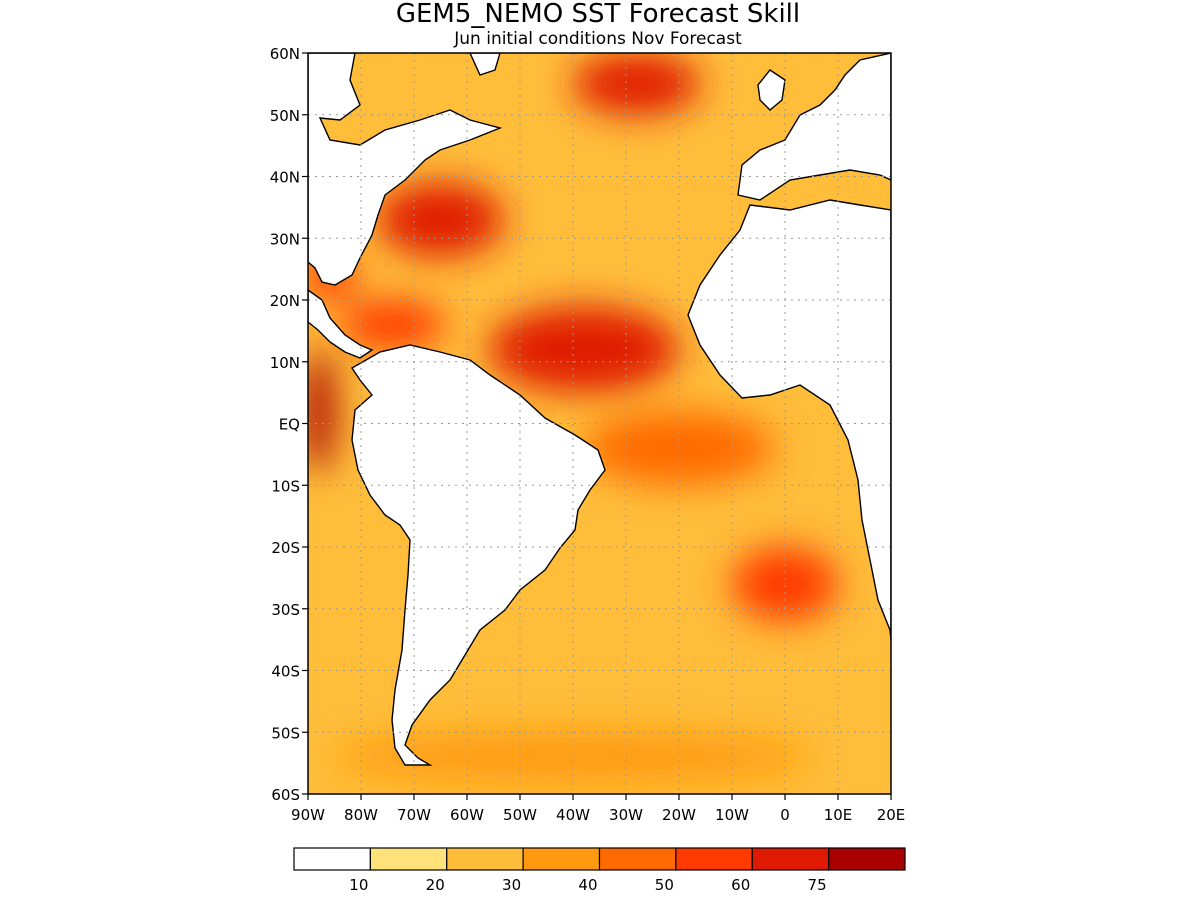 This screenshot has height=900, width=1200. Describe the element at coordinates (285, 363) in the screenshot. I see `lat-tick-label: 10N` at that location.